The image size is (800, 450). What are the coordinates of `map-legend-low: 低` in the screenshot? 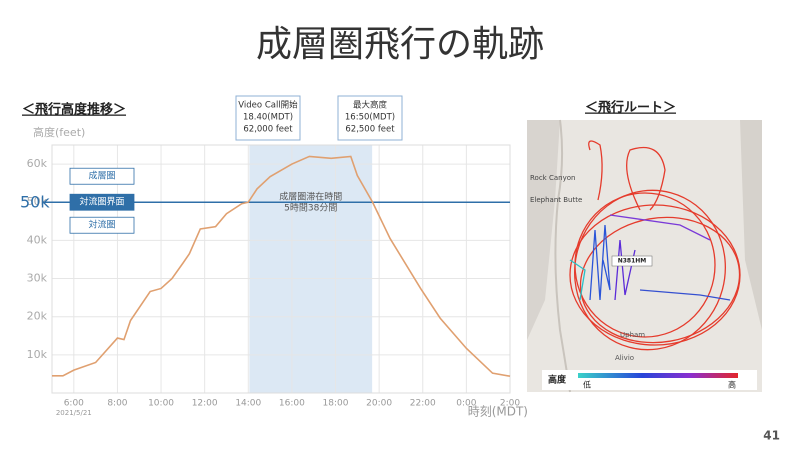 It's located at (587, 385).